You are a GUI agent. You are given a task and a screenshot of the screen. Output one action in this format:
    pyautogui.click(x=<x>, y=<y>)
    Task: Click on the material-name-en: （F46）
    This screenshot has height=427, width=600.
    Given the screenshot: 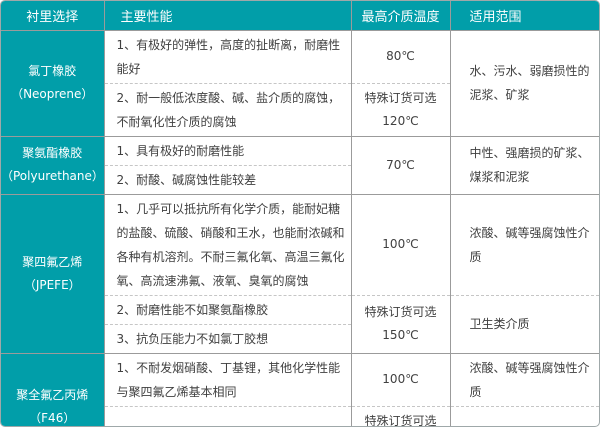 What is the action you would take?
    pyautogui.click(x=52, y=417)
    